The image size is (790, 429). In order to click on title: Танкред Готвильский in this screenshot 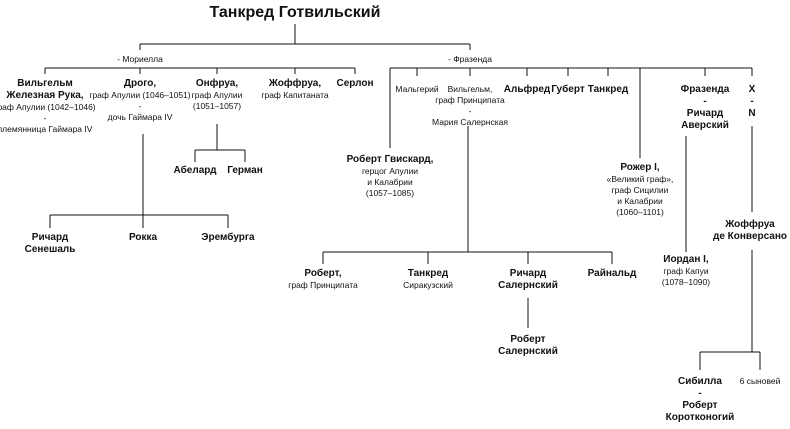, I will do `click(295, 12)`.